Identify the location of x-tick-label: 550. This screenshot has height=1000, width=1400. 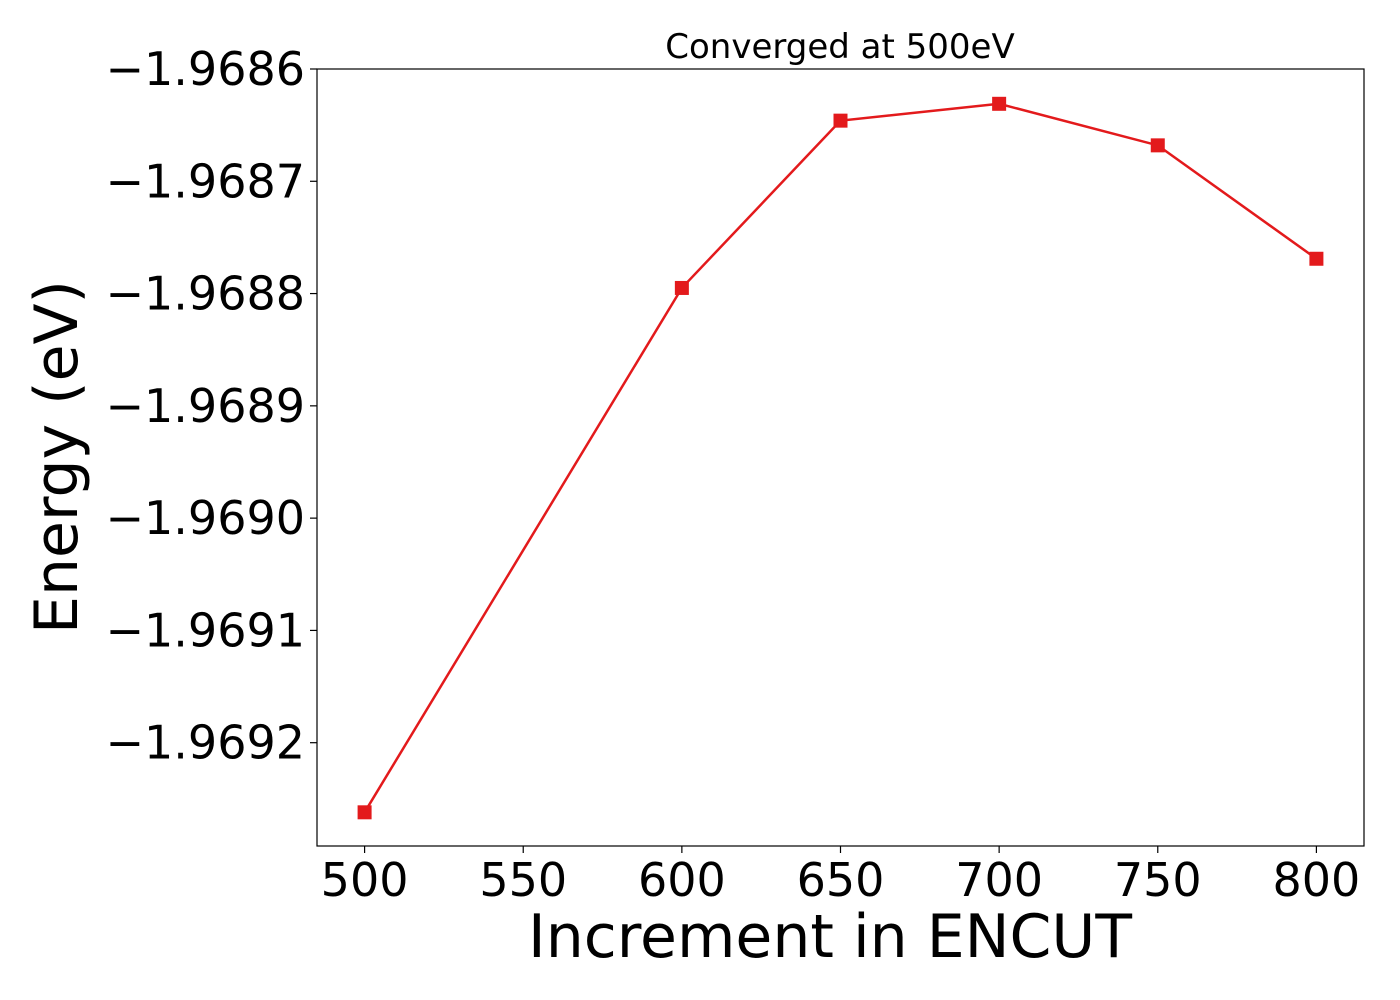
(523, 880).